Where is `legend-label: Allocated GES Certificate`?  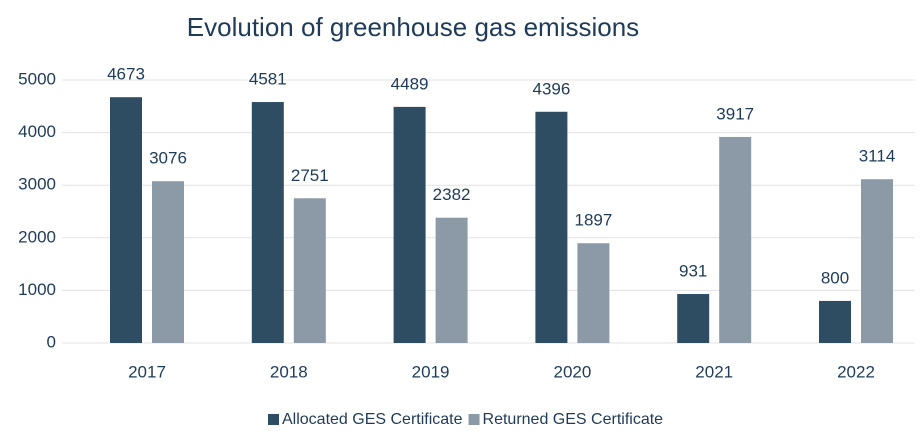
legend-label: Allocated GES Certificate is located at coordinates (372, 419).